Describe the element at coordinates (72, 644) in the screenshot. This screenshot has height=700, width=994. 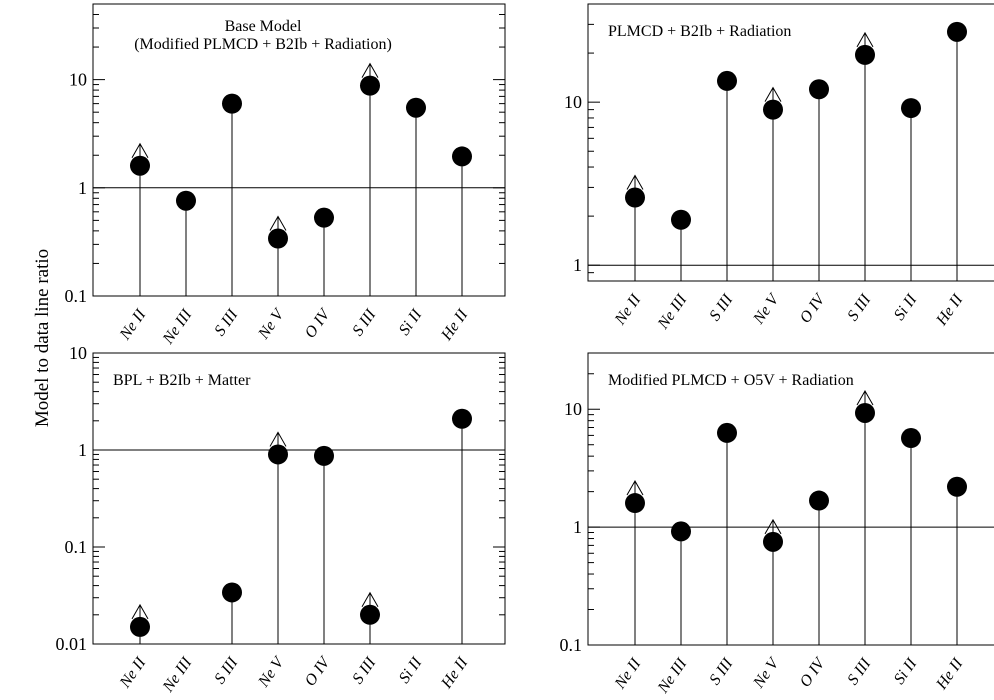
I see `y-tick-label: 0.01` at that location.